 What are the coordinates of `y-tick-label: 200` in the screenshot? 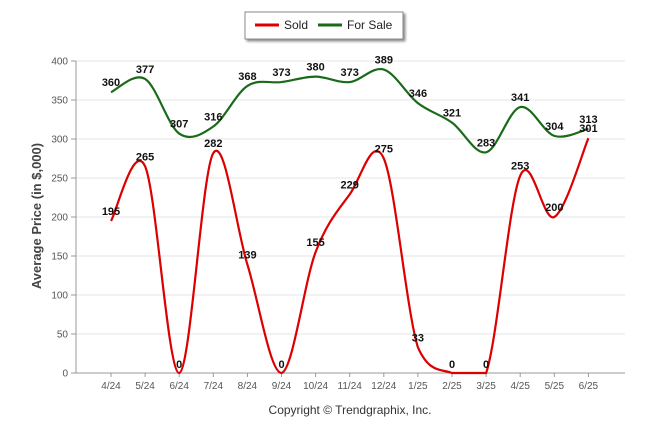 It's located at (59, 218).